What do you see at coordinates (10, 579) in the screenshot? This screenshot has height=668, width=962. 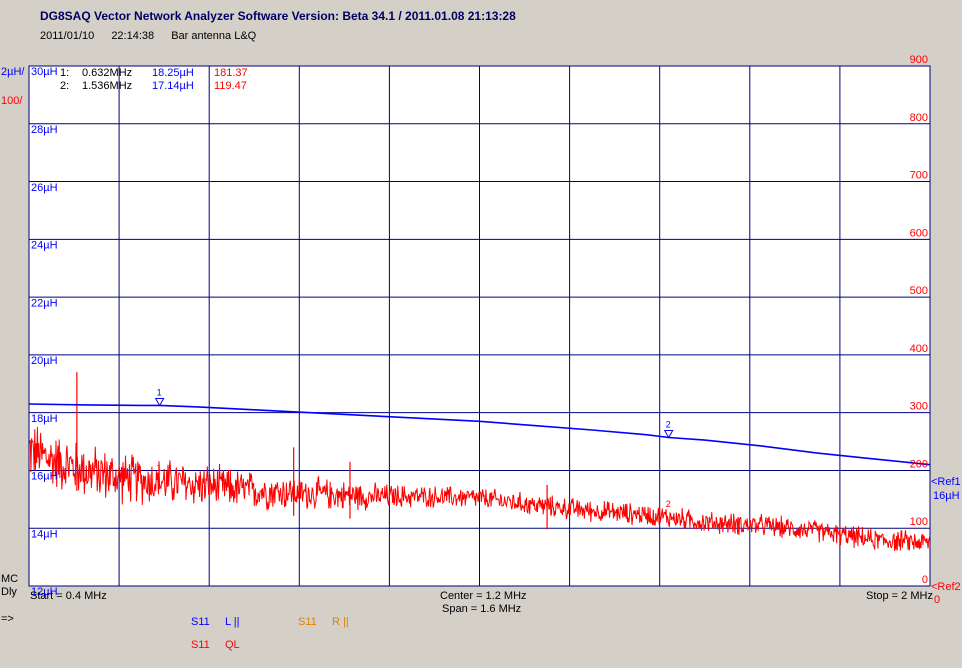 I see `mode-mc: MC` at bounding box center [10, 579].